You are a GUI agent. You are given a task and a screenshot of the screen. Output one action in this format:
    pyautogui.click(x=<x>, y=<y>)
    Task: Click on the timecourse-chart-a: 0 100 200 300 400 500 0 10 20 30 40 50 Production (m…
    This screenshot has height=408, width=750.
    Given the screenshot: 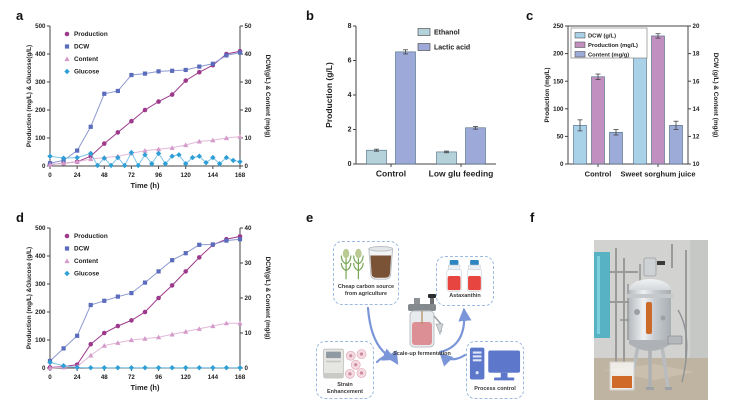 What is the action you would take?
    pyautogui.click(x=148, y=106)
    